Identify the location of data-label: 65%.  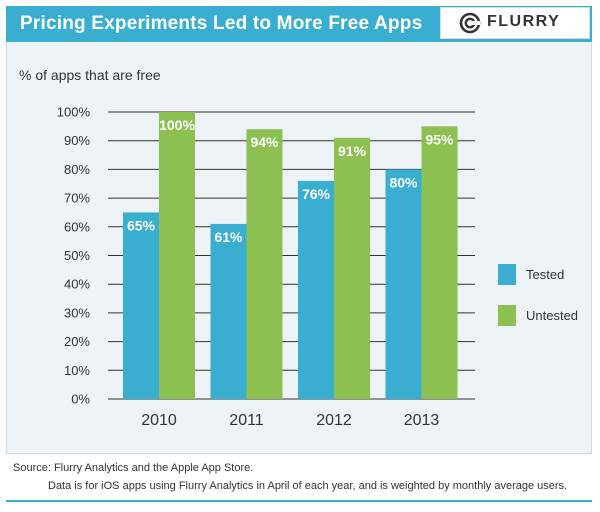
(141, 225).